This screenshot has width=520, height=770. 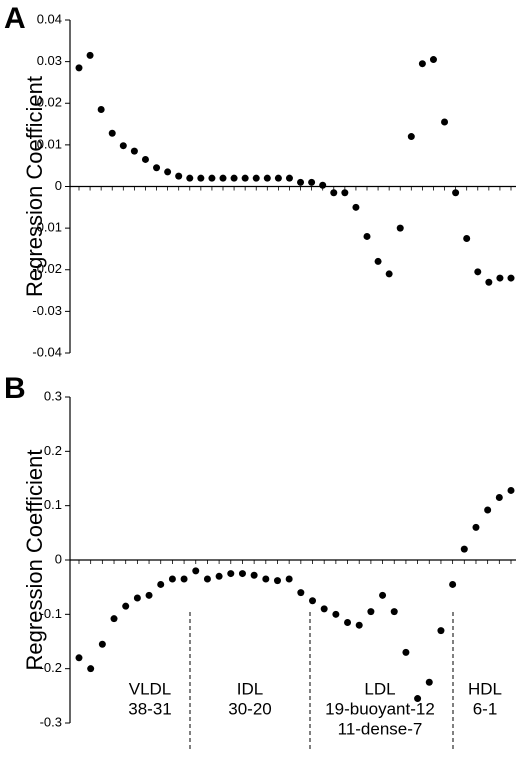 What do you see at coordinates (47, 351) in the screenshot?
I see `y-tick-label: -0.04` at bounding box center [47, 351].